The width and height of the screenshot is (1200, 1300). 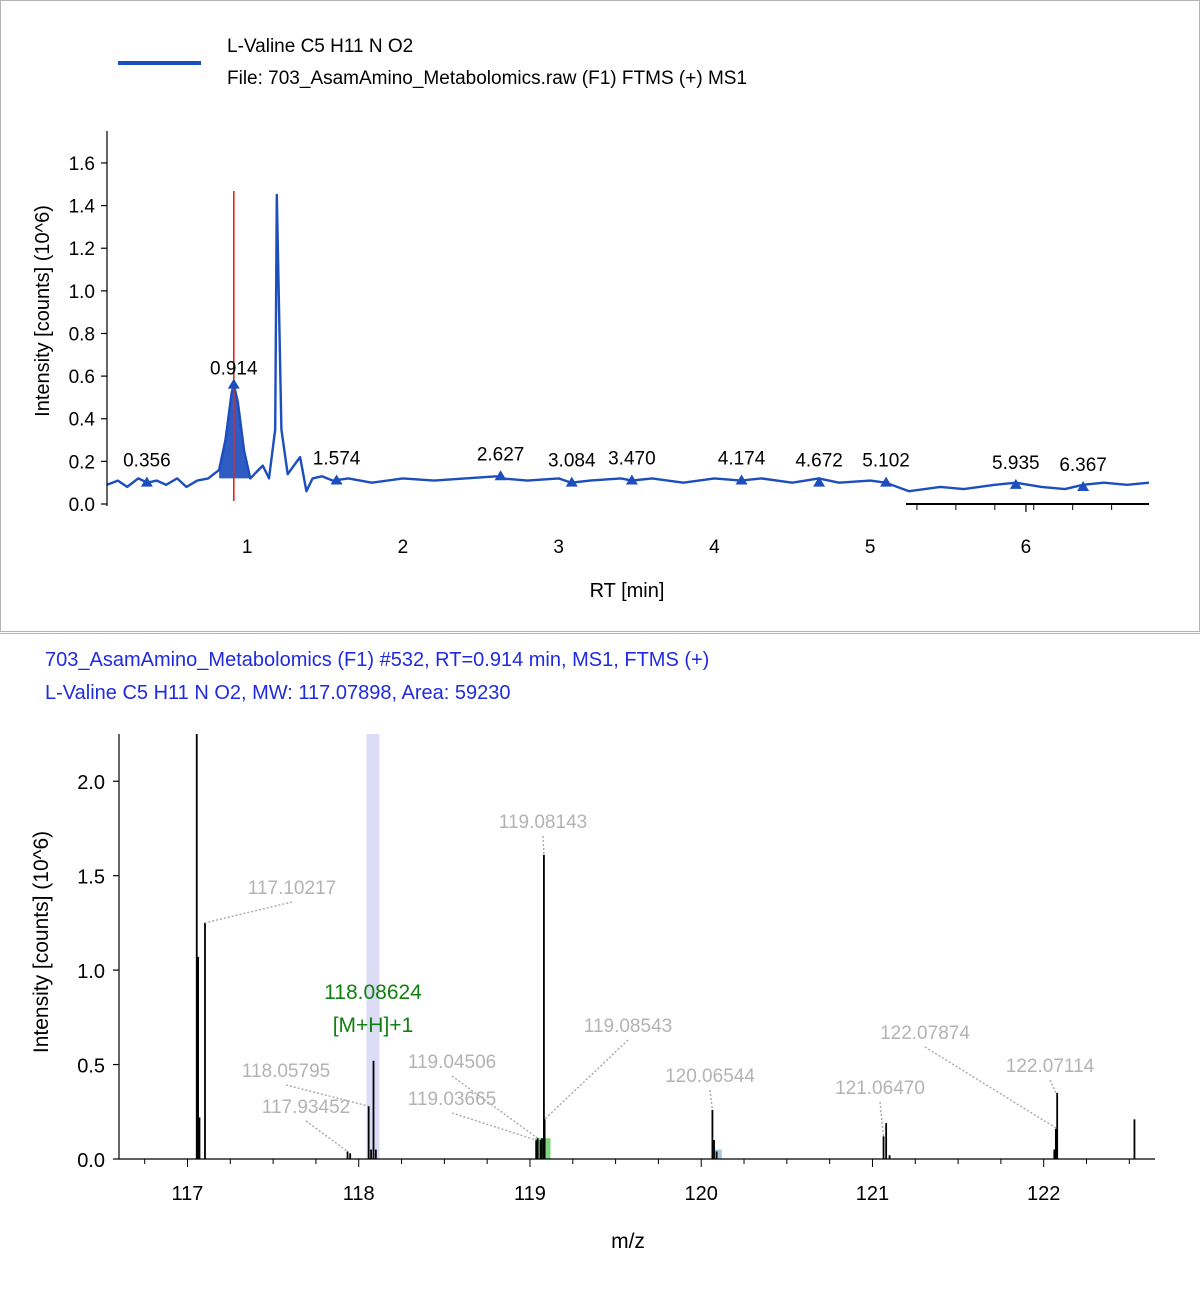 I want to click on peak-rt-label: 5.102, so click(x=886, y=461).